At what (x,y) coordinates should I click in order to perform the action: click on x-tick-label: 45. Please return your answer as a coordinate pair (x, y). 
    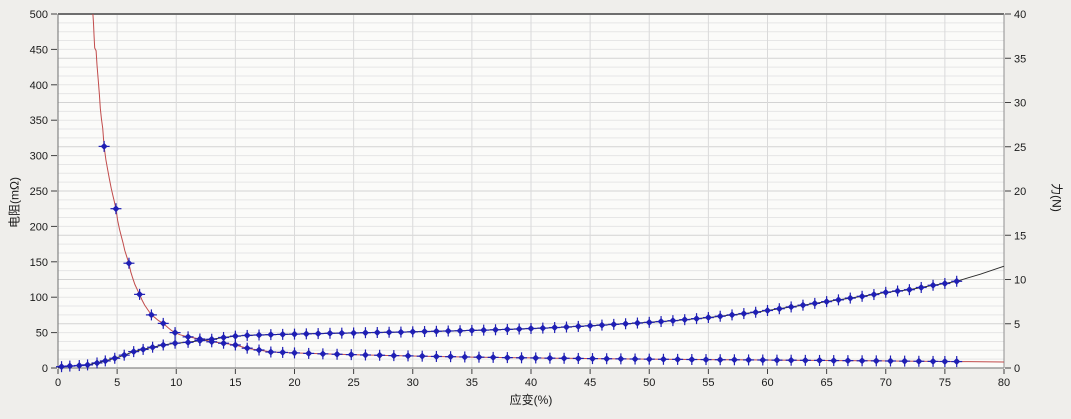
    Looking at the image, I should click on (590, 383).